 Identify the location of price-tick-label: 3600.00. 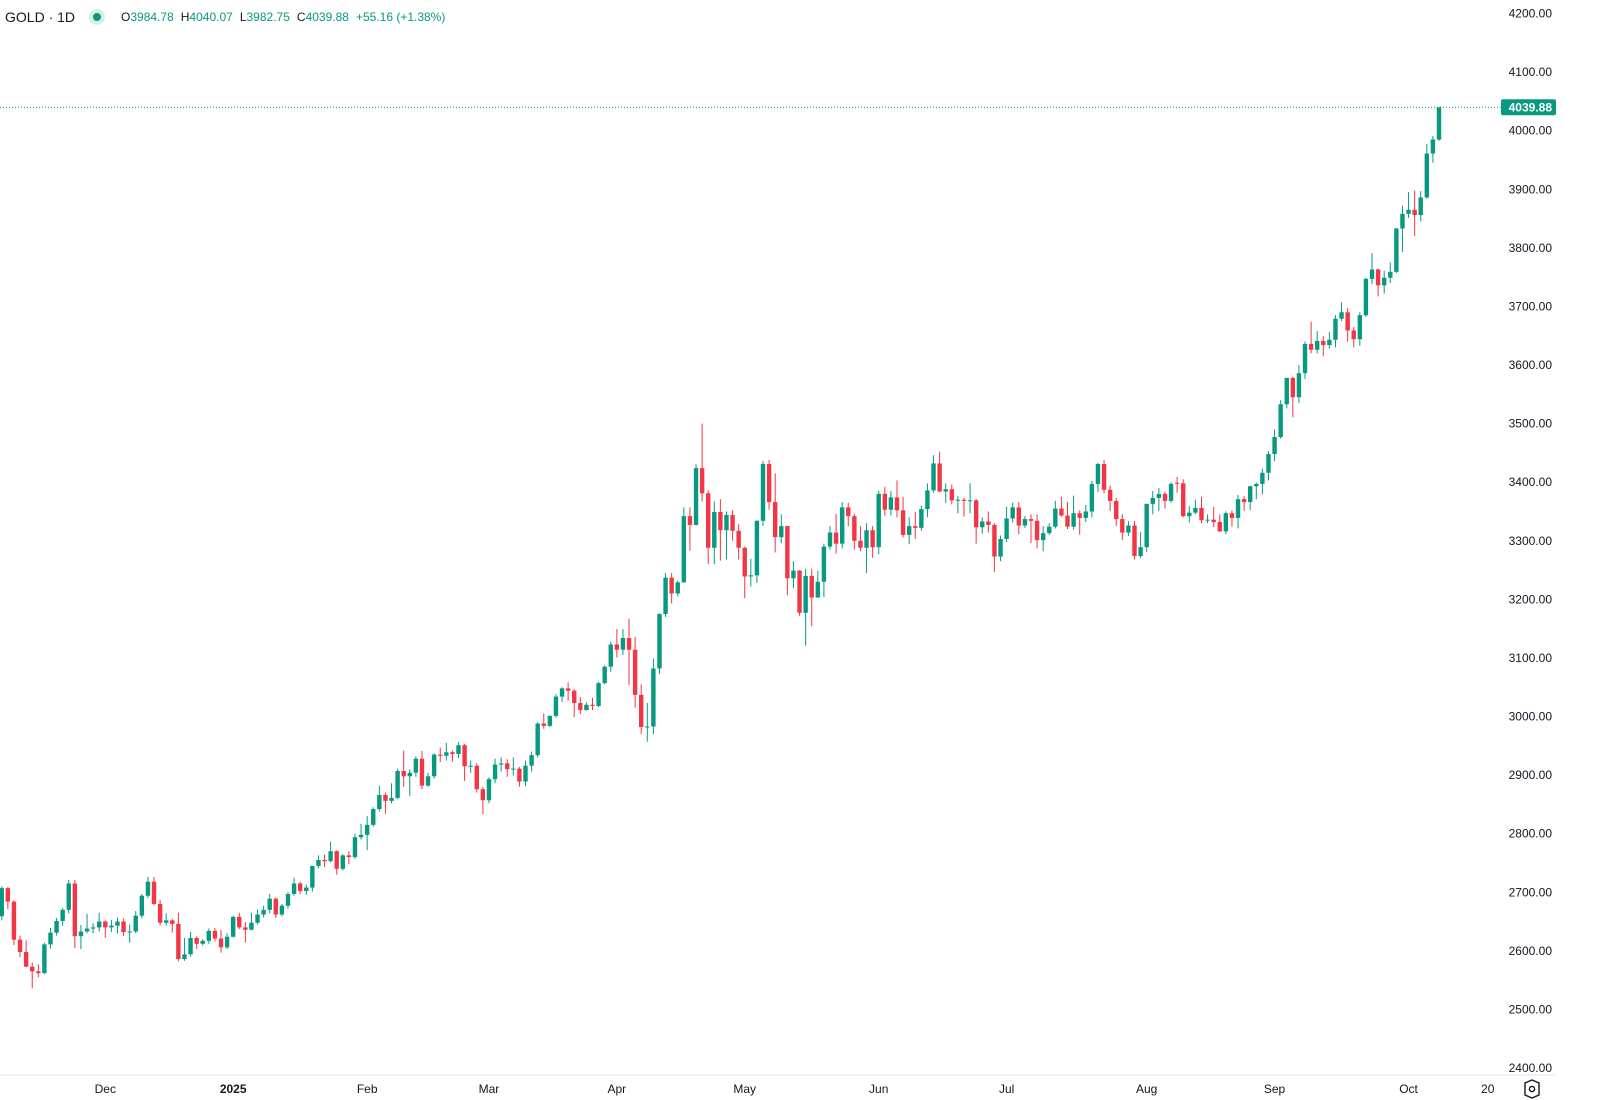
(1531, 365).